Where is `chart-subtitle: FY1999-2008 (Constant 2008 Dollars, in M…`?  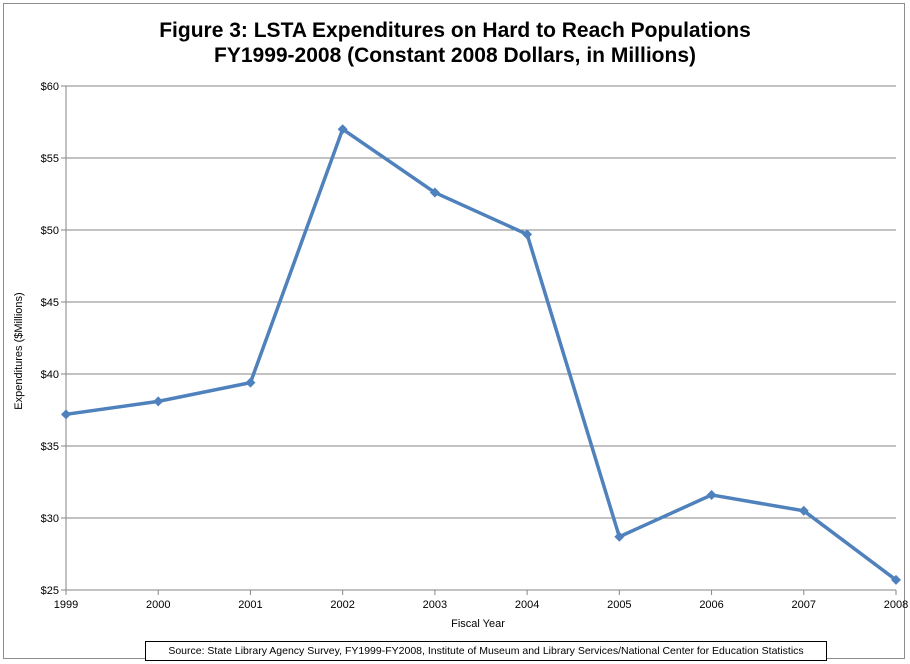 chart-subtitle: FY1999-2008 (Constant 2008 Dollars, in M… is located at coordinates (455, 55).